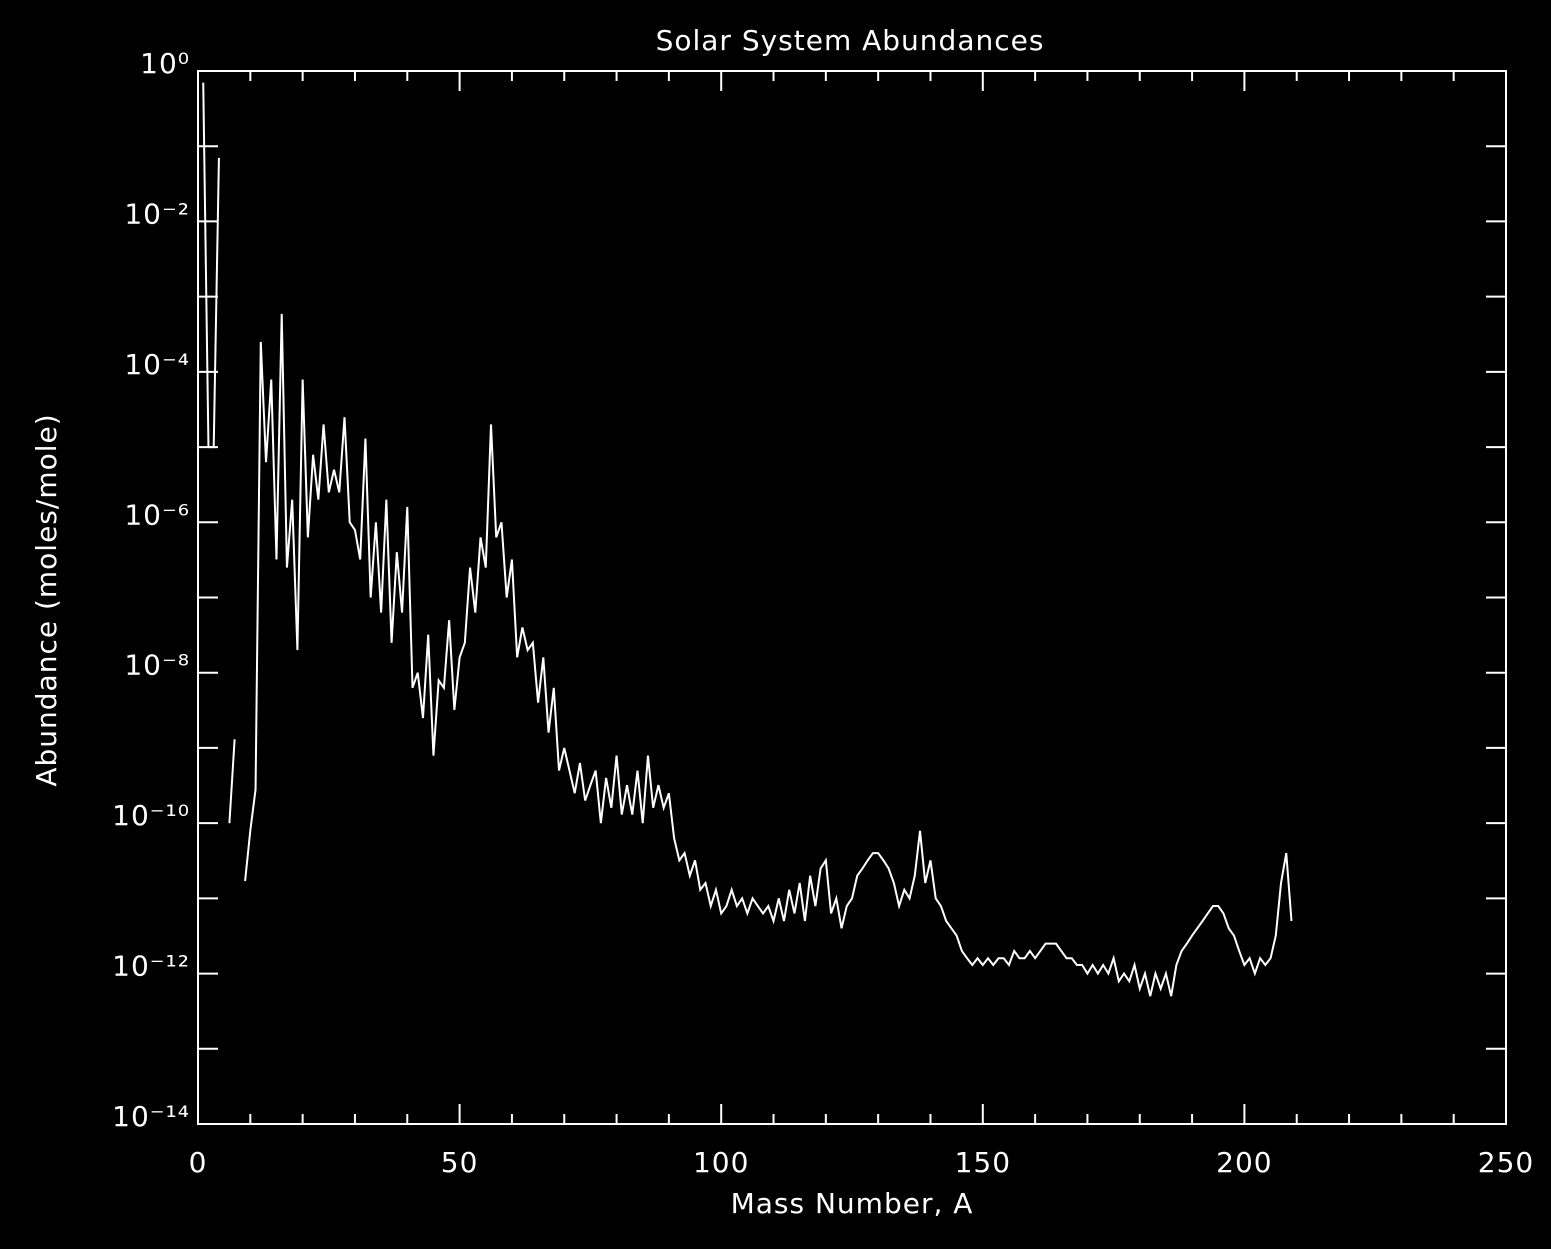 The height and width of the screenshot is (1249, 1551). I want to click on x-axis-label: Mass Number, A, so click(852, 1203).